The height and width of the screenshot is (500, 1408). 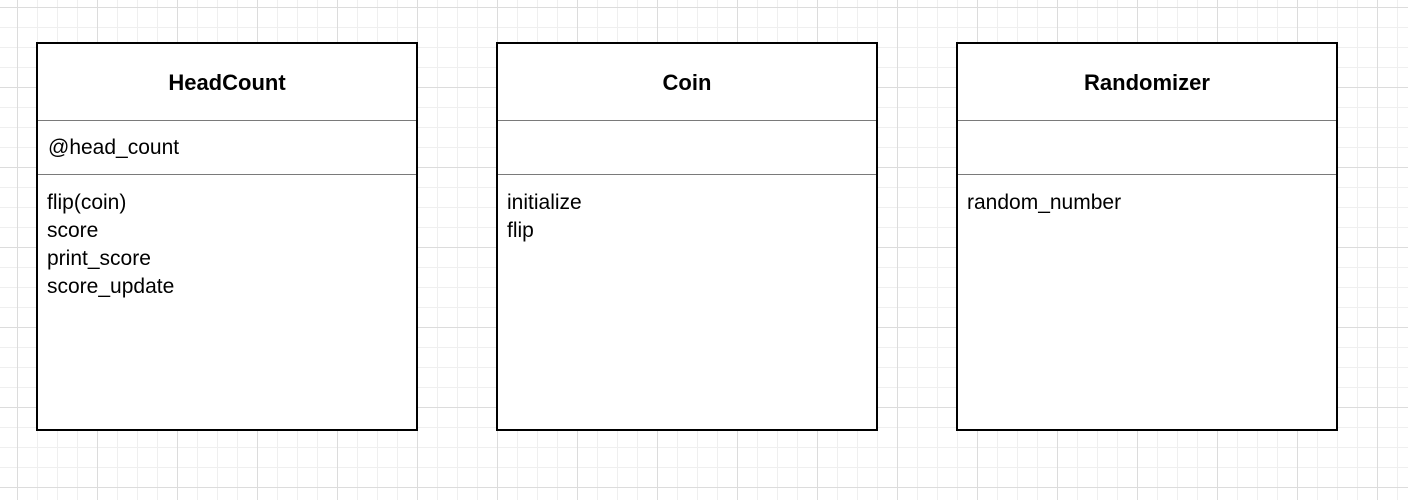 I want to click on class-name: Coin, so click(x=687, y=82).